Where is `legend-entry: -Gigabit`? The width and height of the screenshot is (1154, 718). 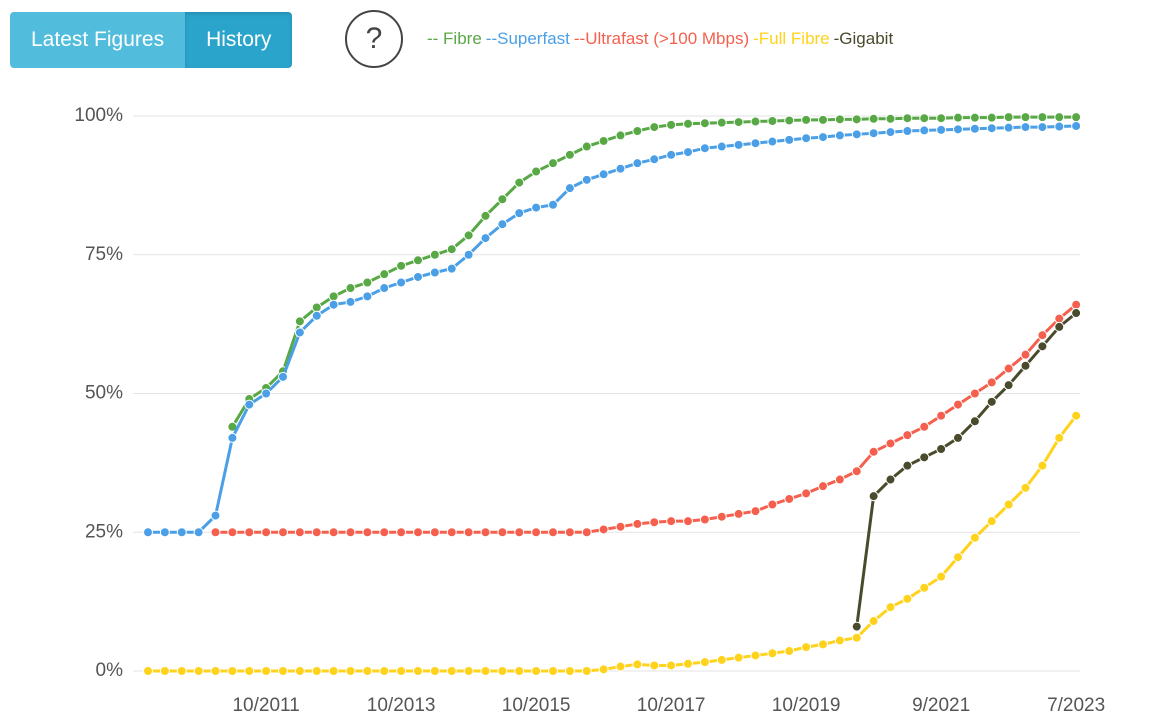
legend-entry: -Gigabit is located at coordinates (863, 38).